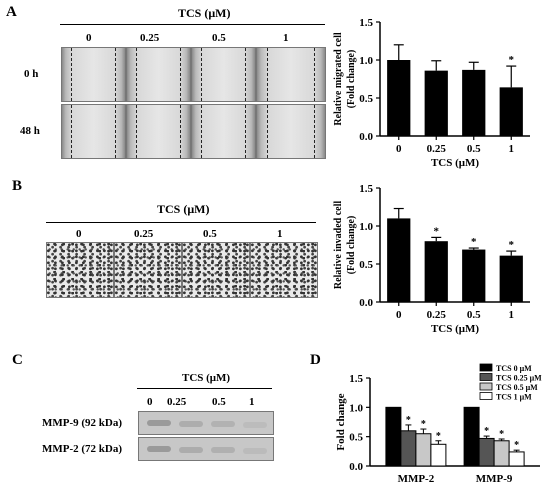 This screenshot has width=550, height=495. What do you see at coordinates (150, 38) in the screenshot?
I see `panel-a-conc-1: 0.25` at bounding box center [150, 38].